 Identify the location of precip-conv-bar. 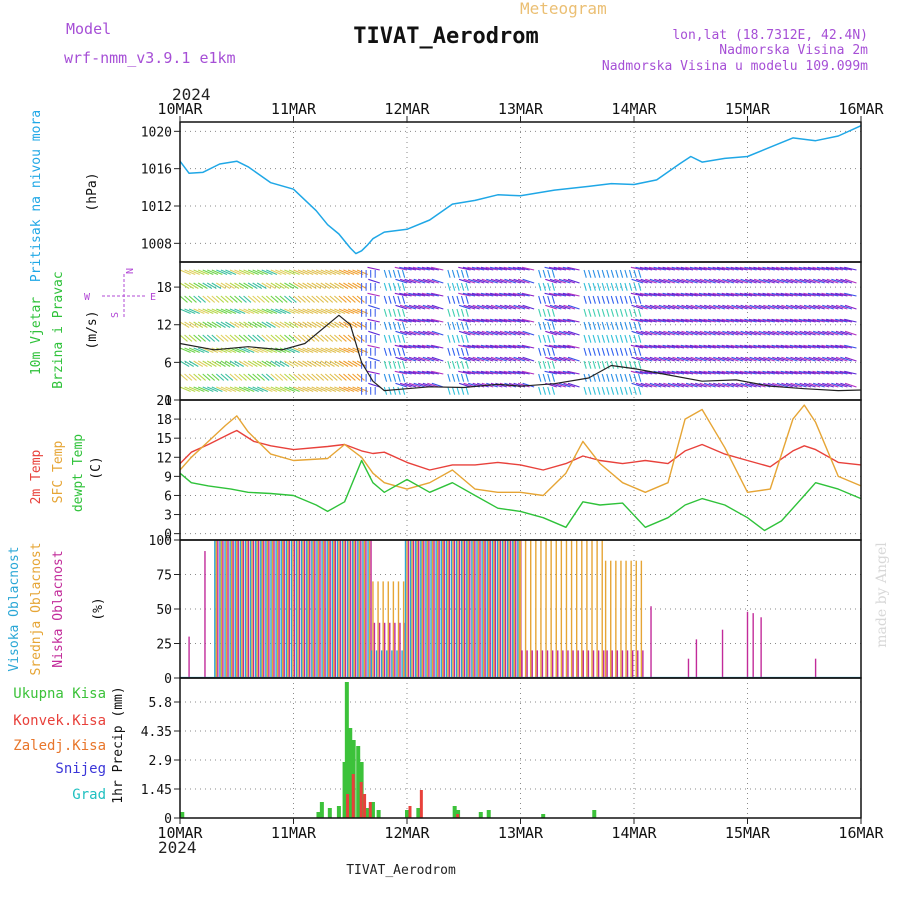
(370, 810).